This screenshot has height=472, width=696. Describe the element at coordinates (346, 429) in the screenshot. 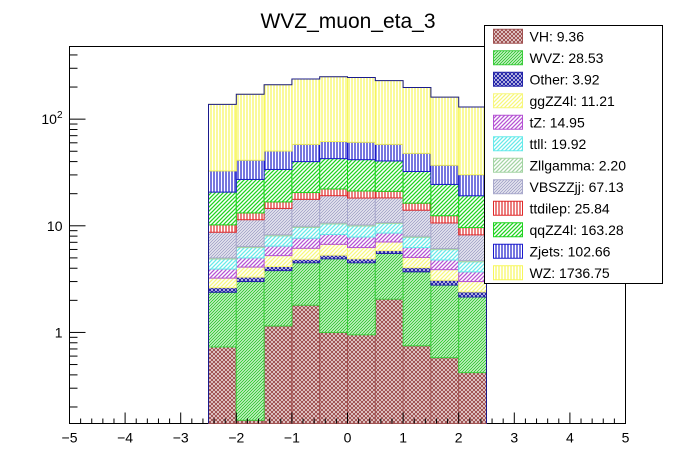

I see `x-axis: −5 −4 −3 −2 −1 0 1 2 3 4 5` at that location.